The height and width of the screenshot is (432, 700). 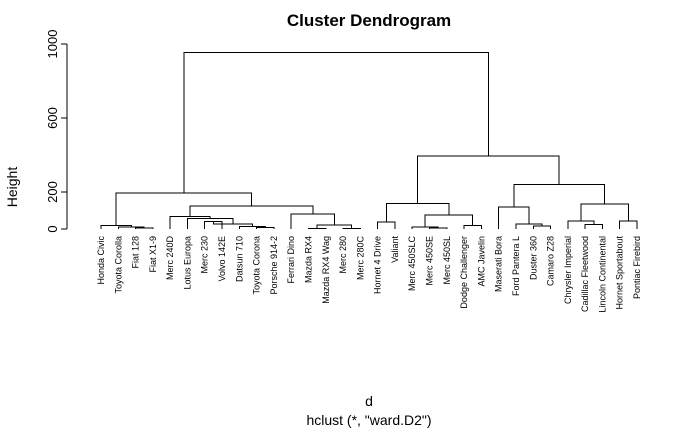 I want to click on y-axis-label: Height, so click(x=12, y=187).